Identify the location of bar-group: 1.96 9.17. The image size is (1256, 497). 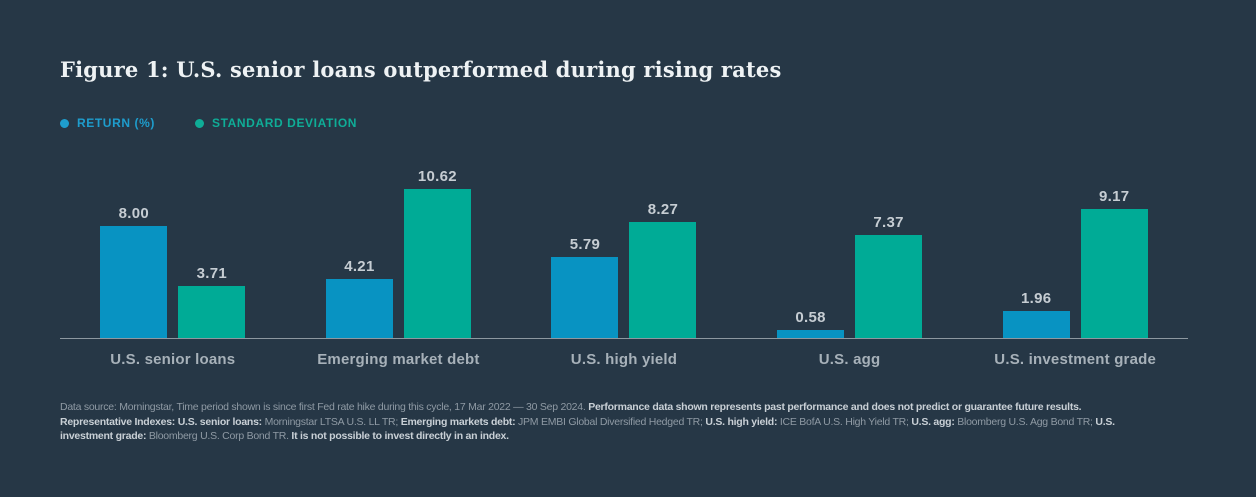
(1075, 242).